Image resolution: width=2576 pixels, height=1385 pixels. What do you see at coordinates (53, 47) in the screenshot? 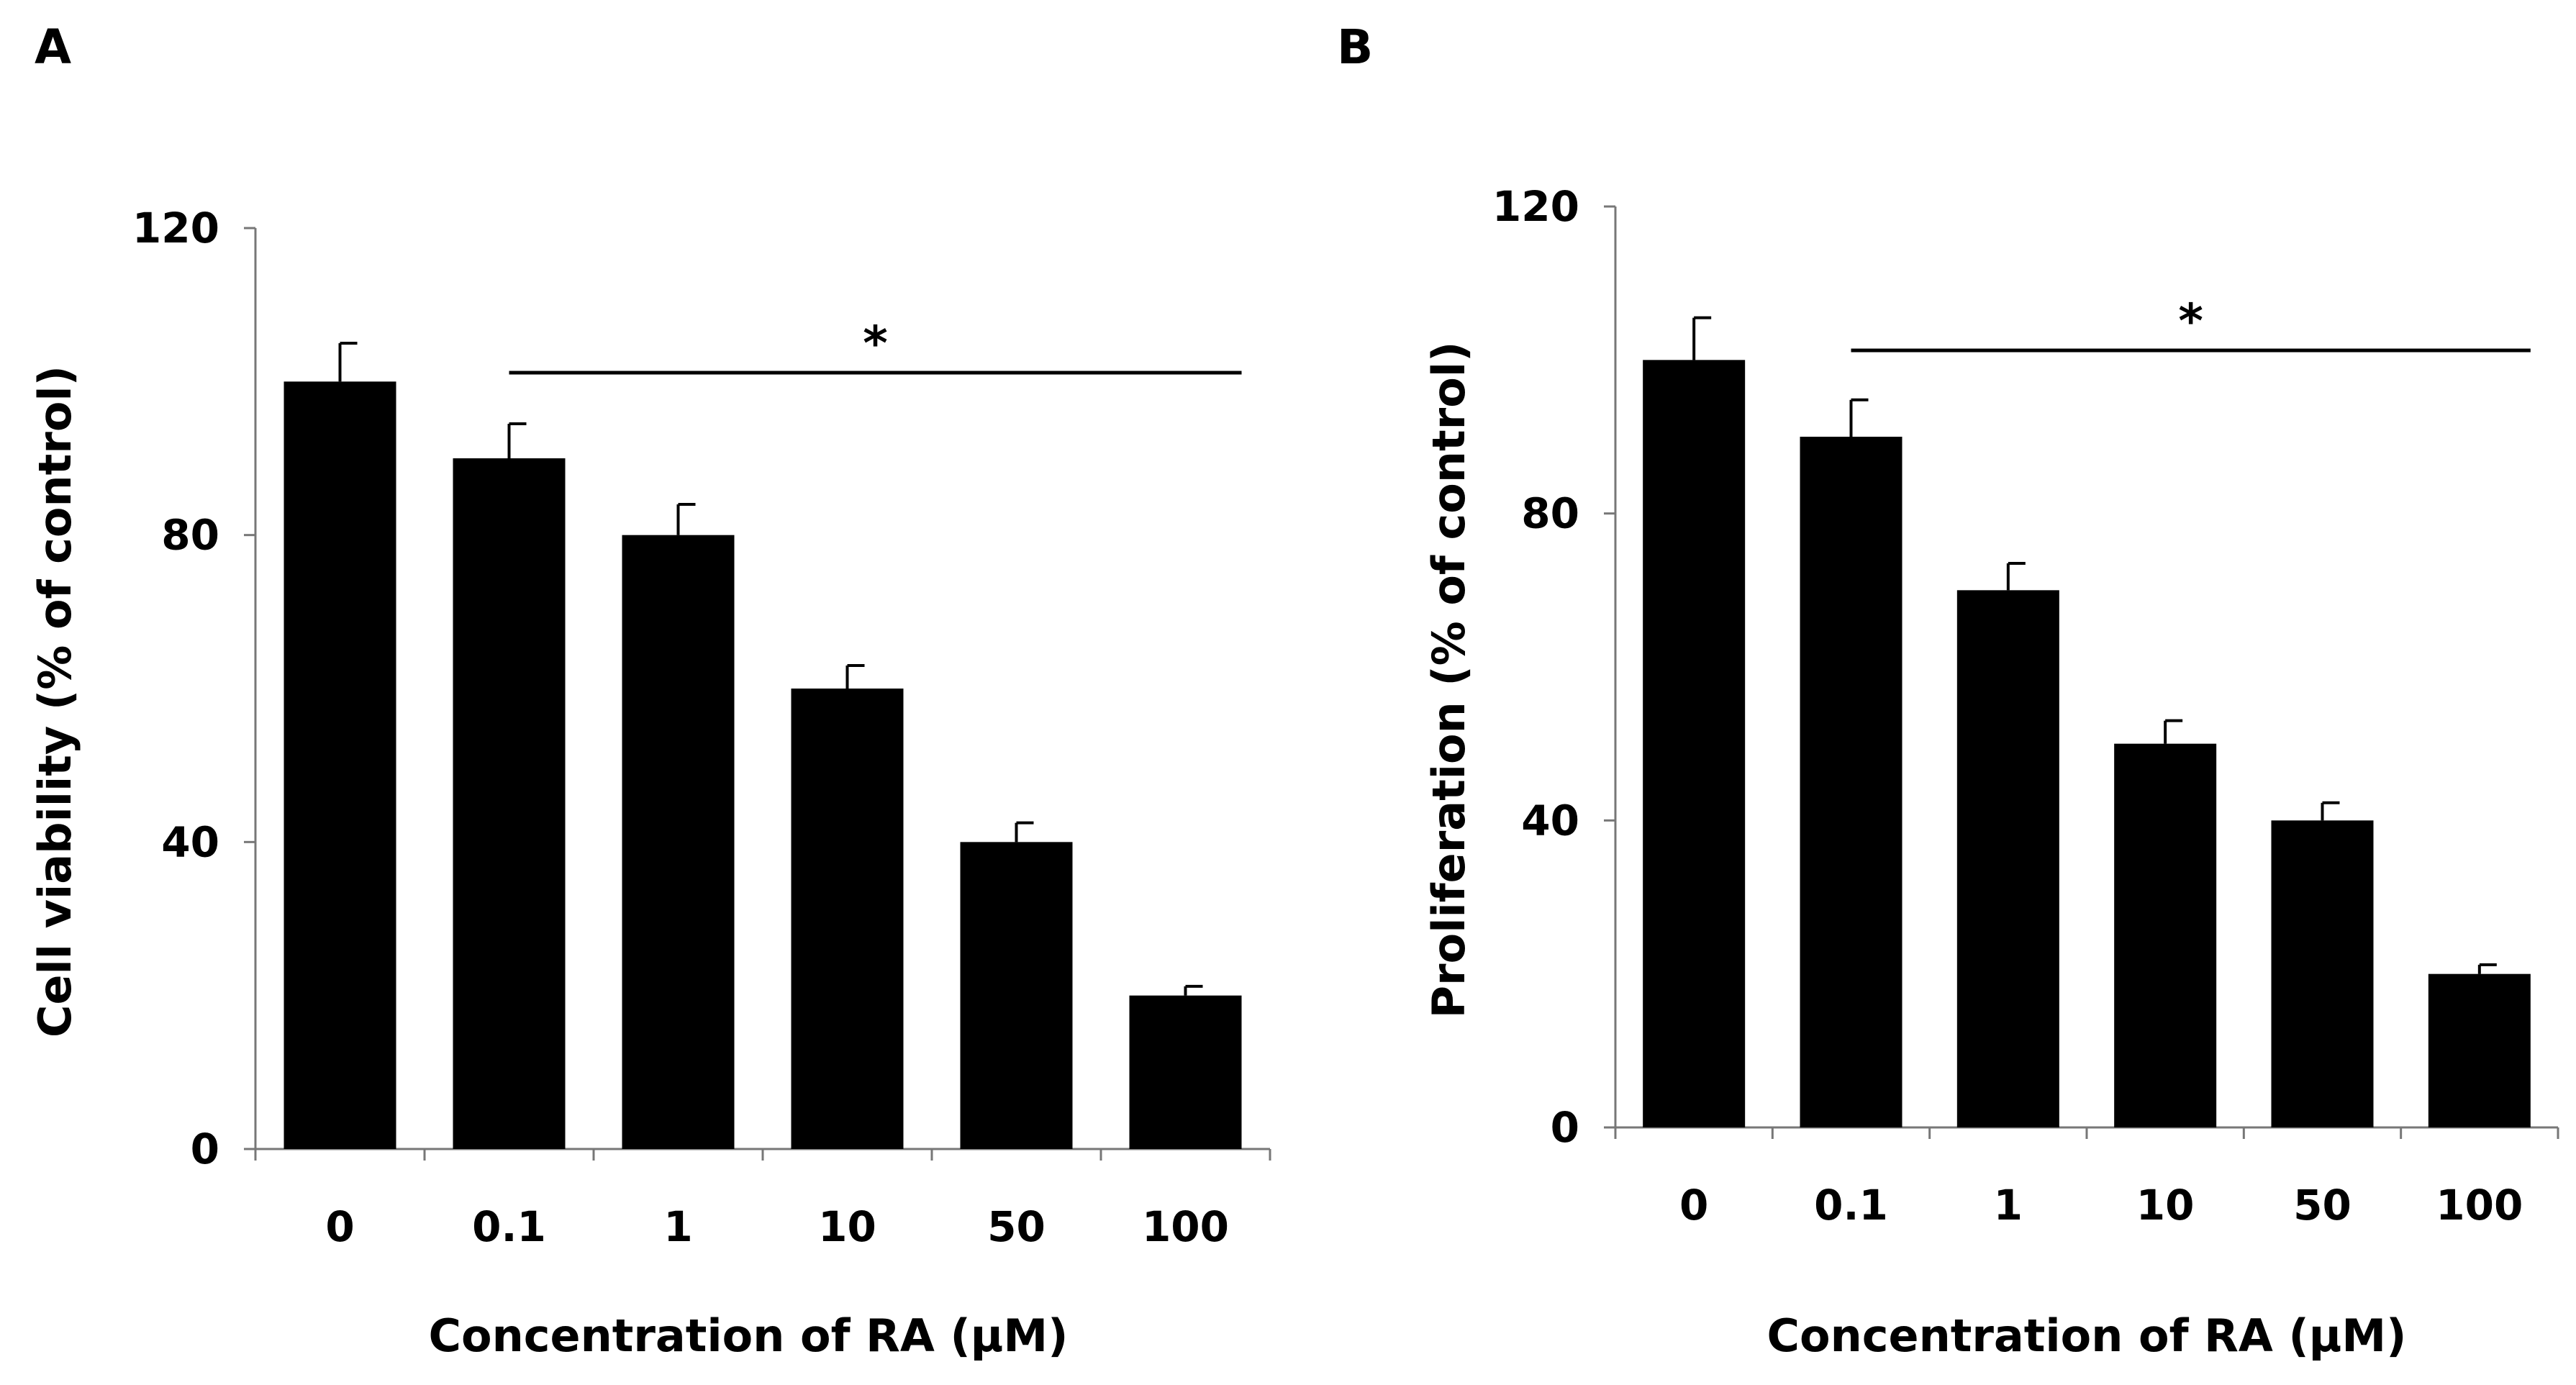
I see `panel-letter: A` at bounding box center [53, 47].